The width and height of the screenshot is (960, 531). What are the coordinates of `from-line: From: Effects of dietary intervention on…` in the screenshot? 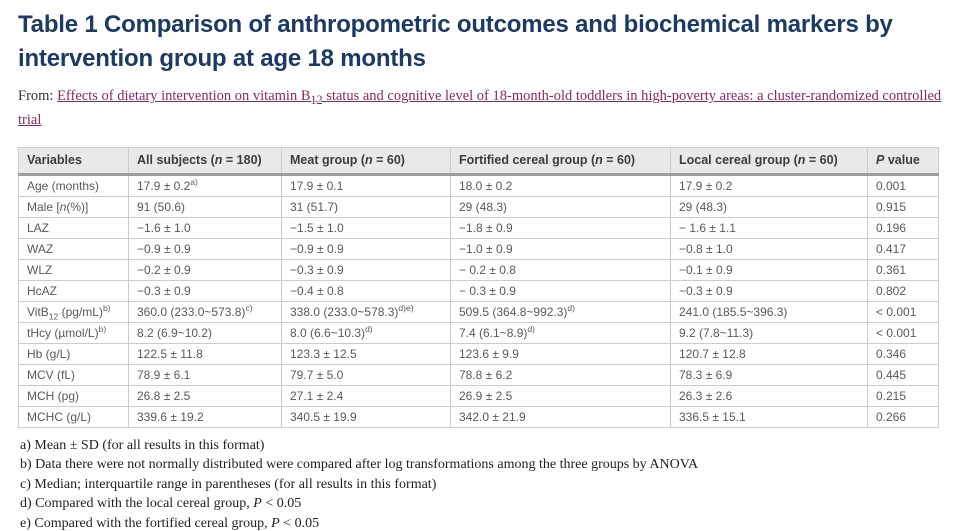 It's located at (480, 108).